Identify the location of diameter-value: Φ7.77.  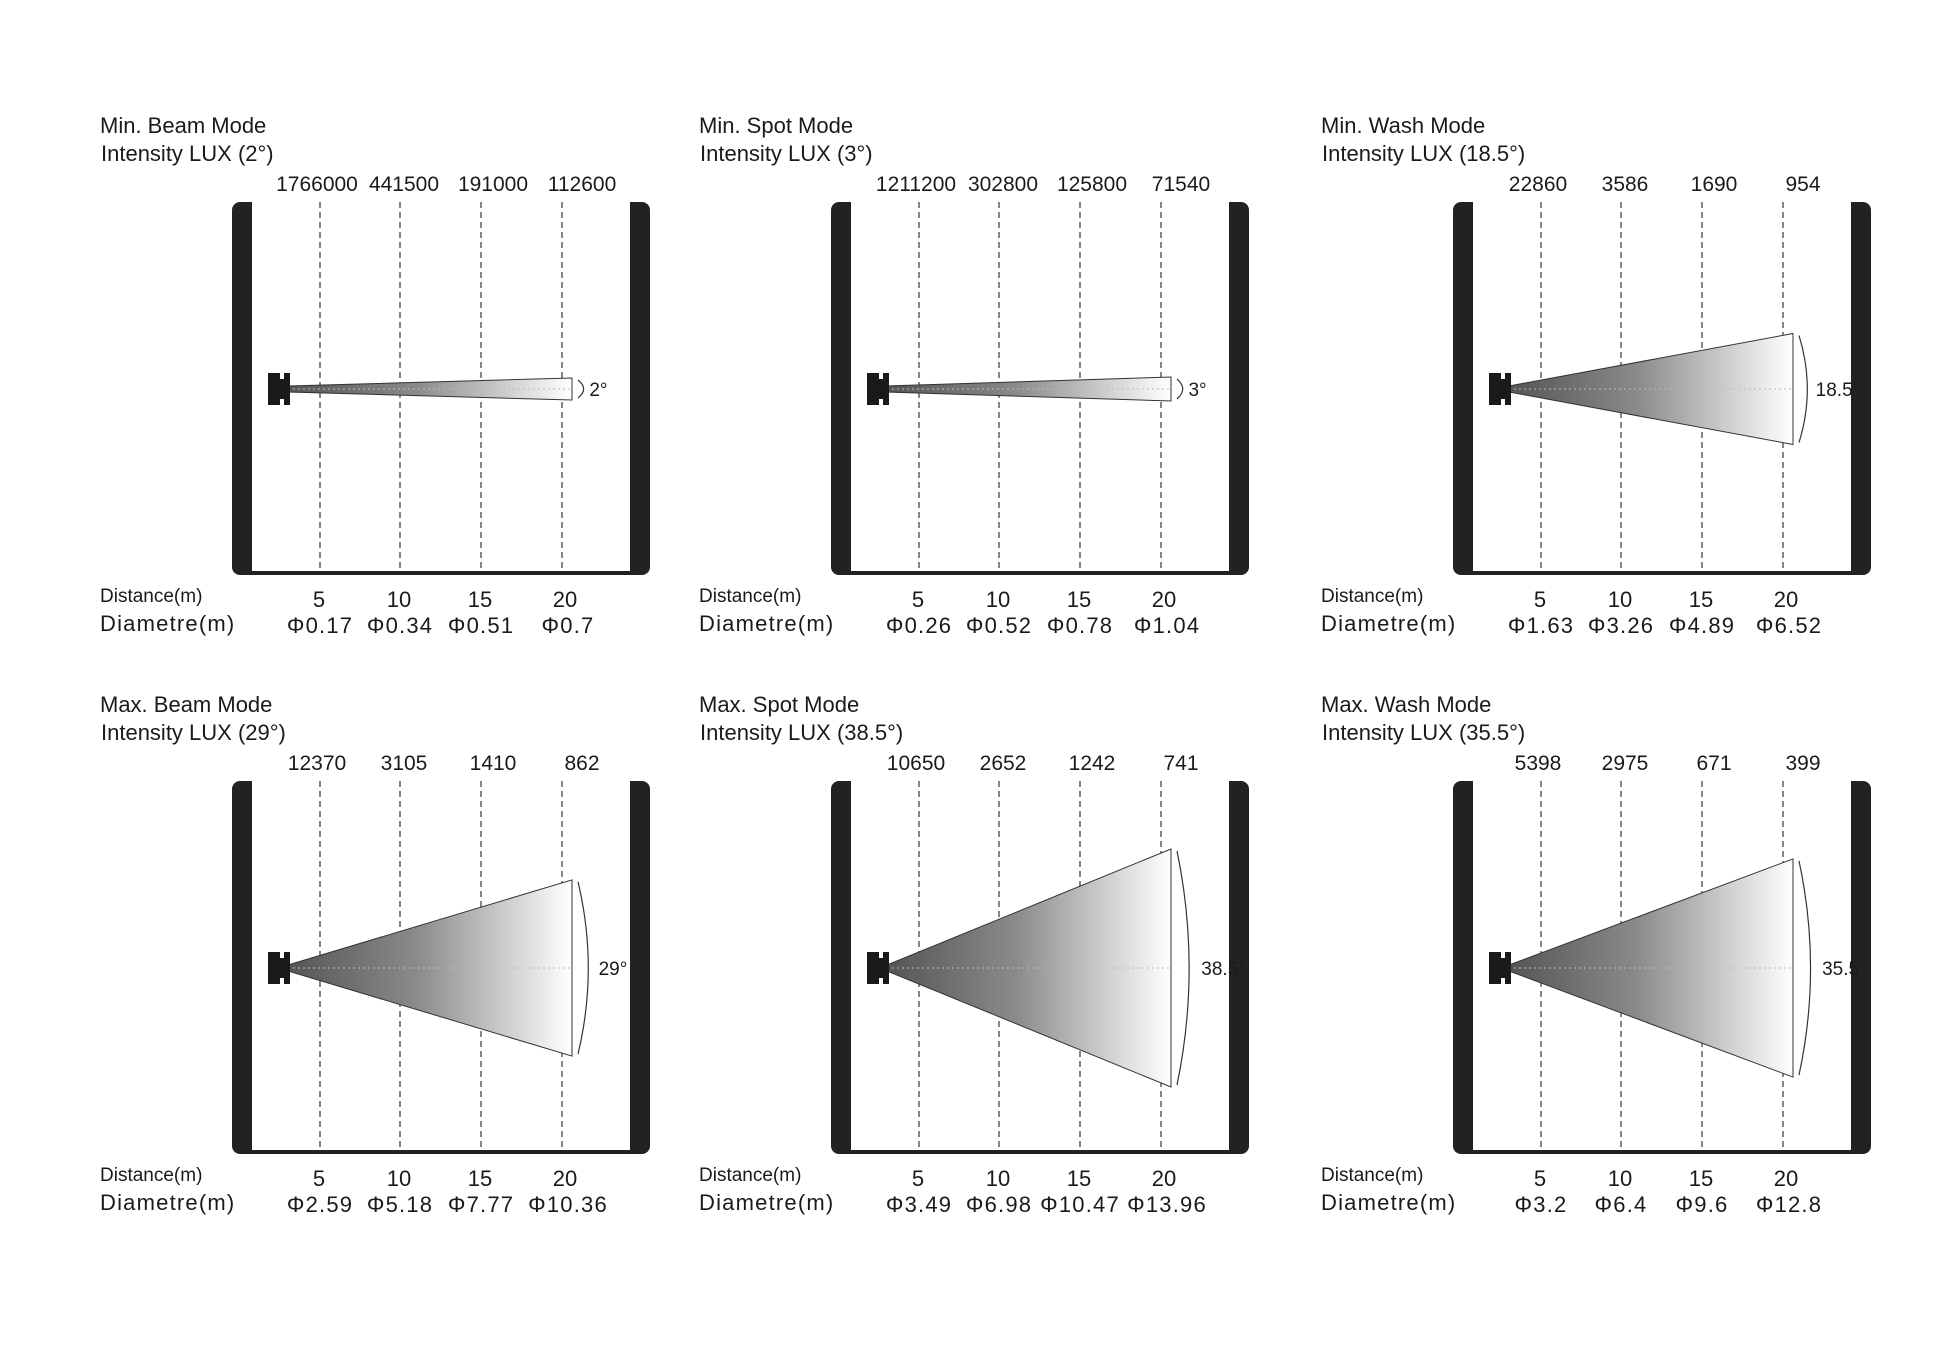
(481, 1204).